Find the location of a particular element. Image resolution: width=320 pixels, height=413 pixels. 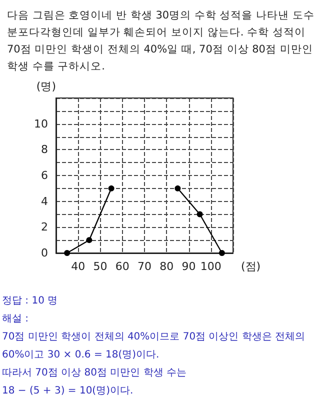

y-axis-title: (명) is located at coordinates (46, 86).